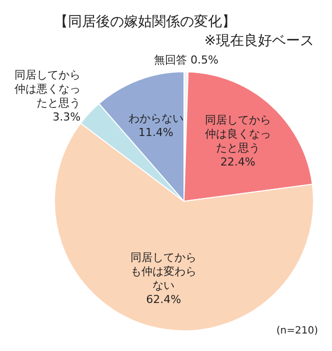 Image resolution: width=332 pixels, height=351 pixels. I want to click on slice-label: 同居してから仲は悪くなったと思う, so click(47, 89).